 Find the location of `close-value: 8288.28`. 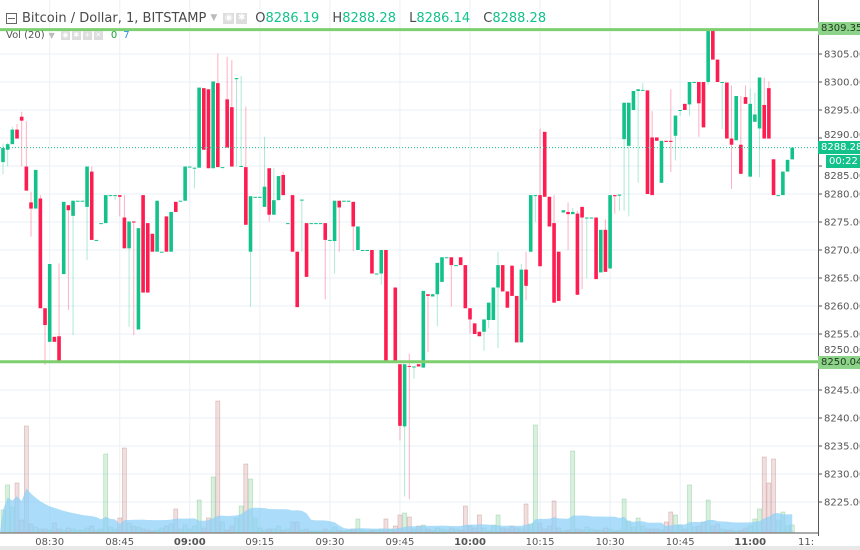

close-value: 8288.28 is located at coordinates (519, 18).